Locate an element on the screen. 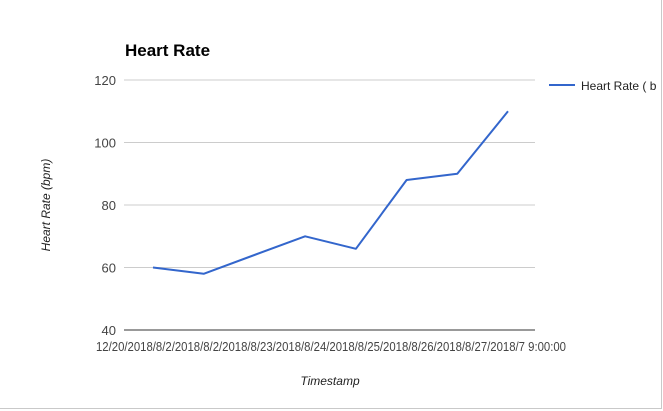  chart-title: Heart Rate is located at coordinates (167, 50).